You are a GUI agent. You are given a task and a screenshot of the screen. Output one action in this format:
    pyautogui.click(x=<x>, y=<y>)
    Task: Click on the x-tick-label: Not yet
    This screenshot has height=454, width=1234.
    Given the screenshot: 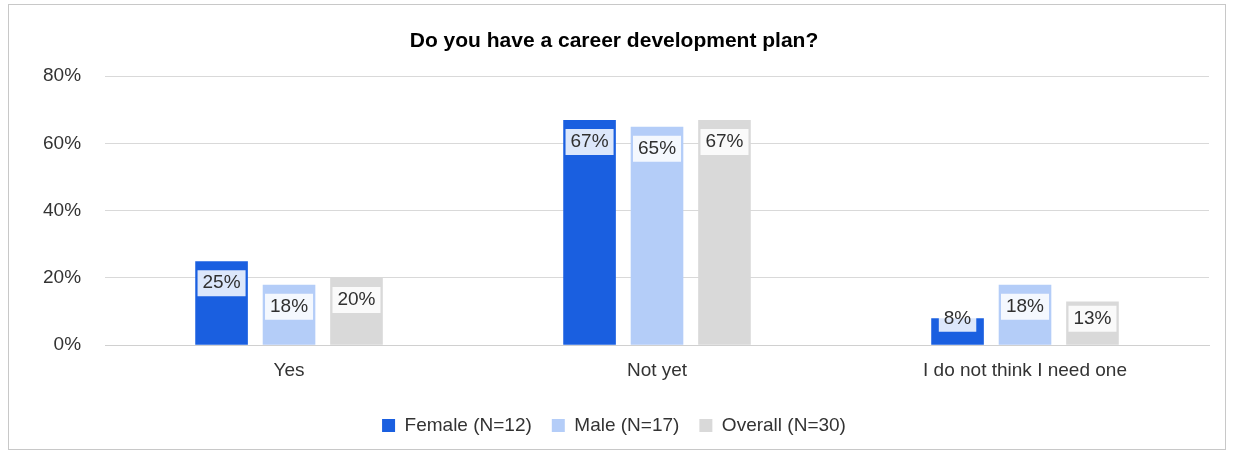 What is the action you would take?
    pyautogui.click(x=657, y=369)
    